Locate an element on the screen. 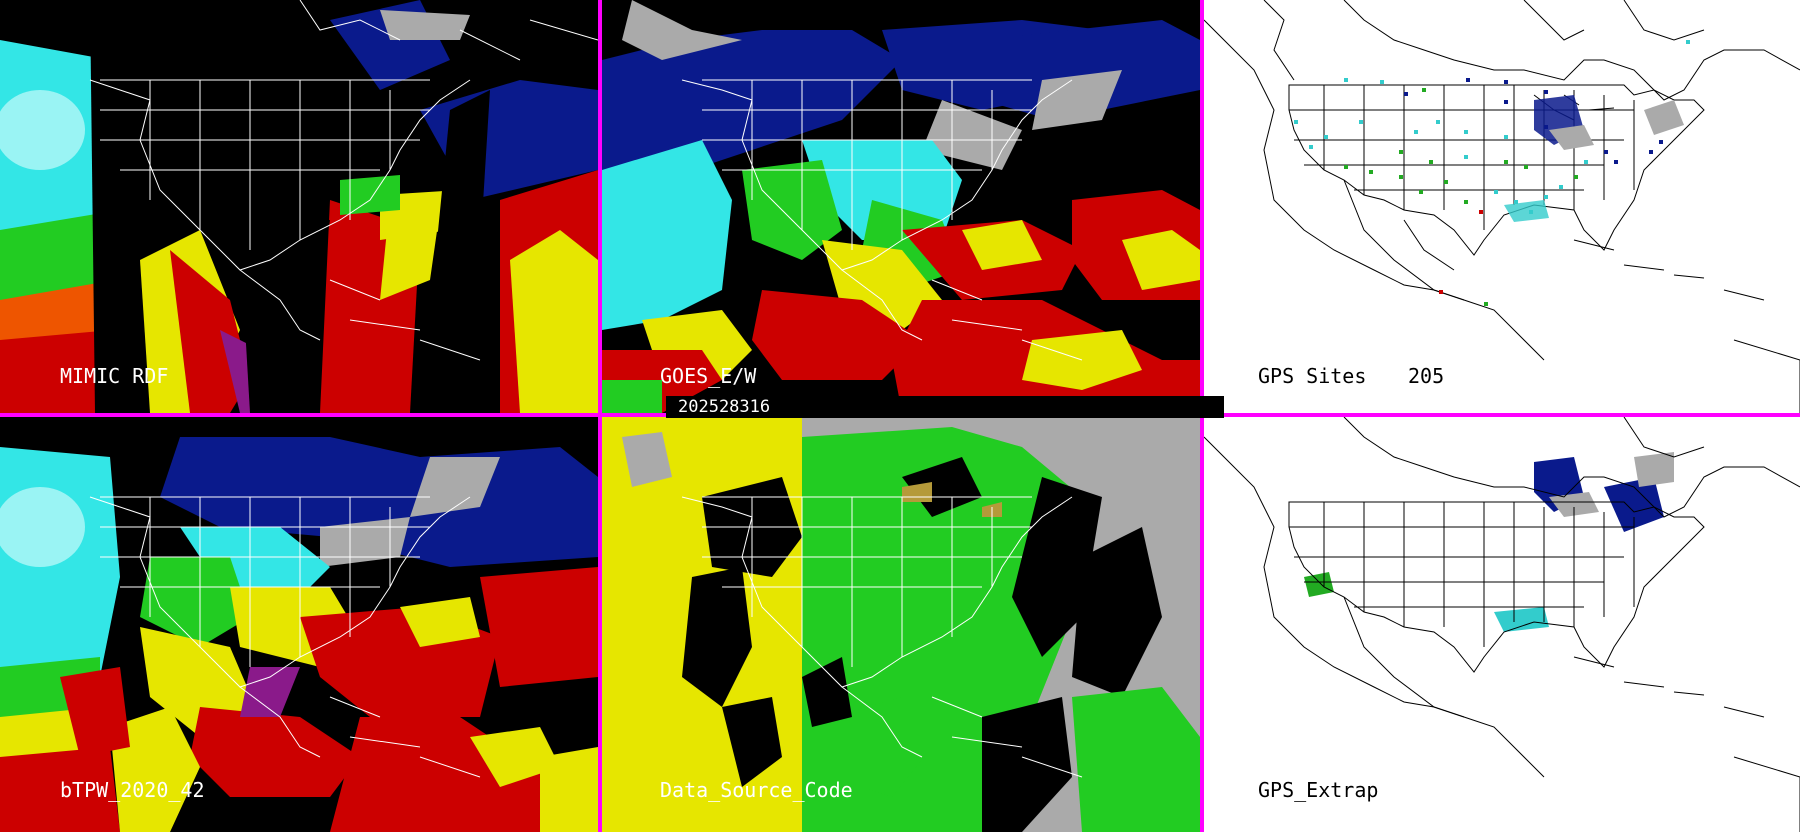  vertical-divider-left is located at coordinates (600, 416).